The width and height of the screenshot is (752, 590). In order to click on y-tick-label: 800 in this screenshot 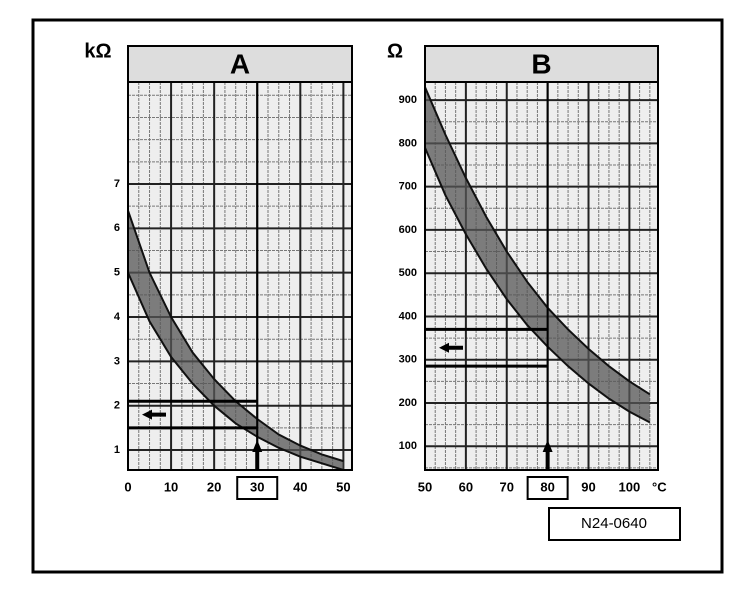, I will do `click(408, 143)`.